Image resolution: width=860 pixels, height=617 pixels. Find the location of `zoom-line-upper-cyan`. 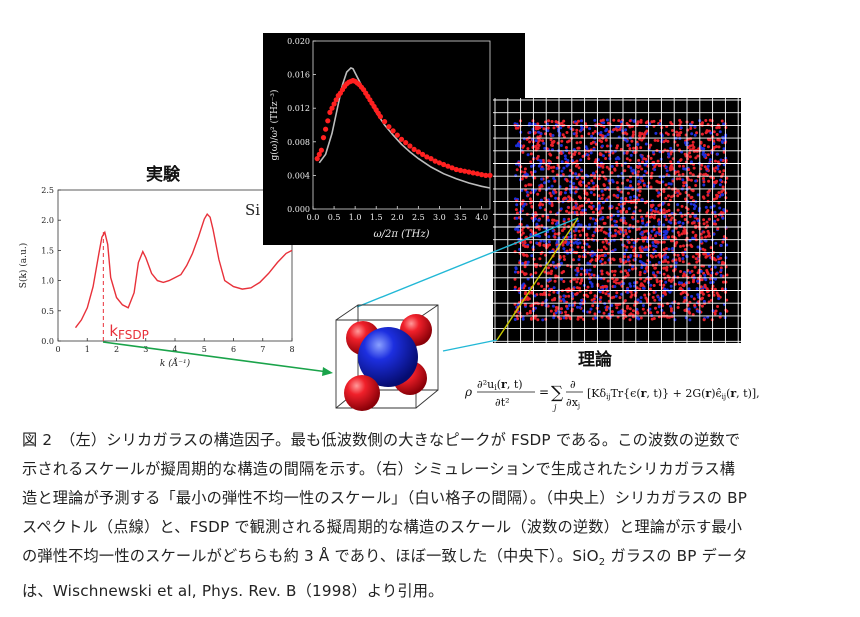

zoom-line-upper-cyan is located at coordinates (467, 262).